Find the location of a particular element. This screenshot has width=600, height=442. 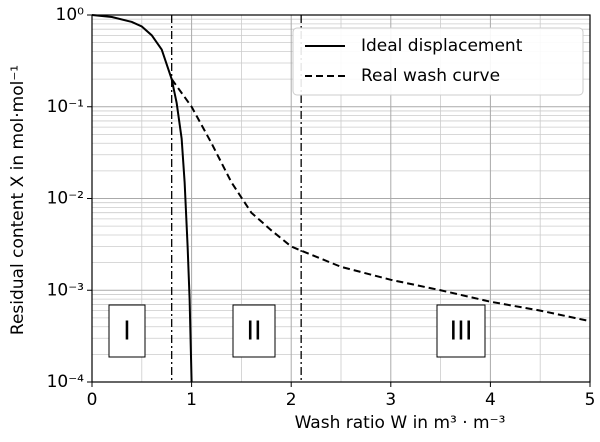

region-label: II is located at coordinates (253, 332).